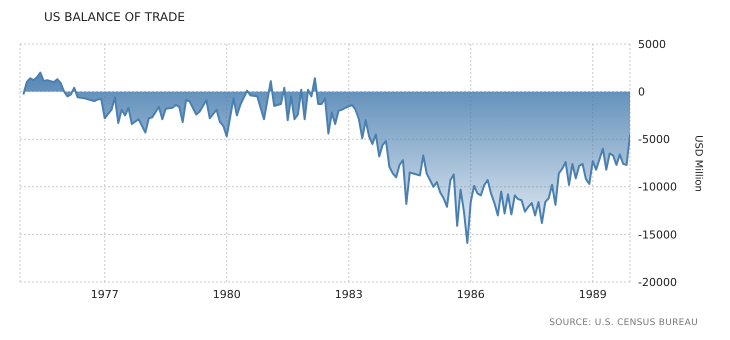 The width and height of the screenshot is (730, 340). I want to click on y-tick-label: 0, so click(641, 92).